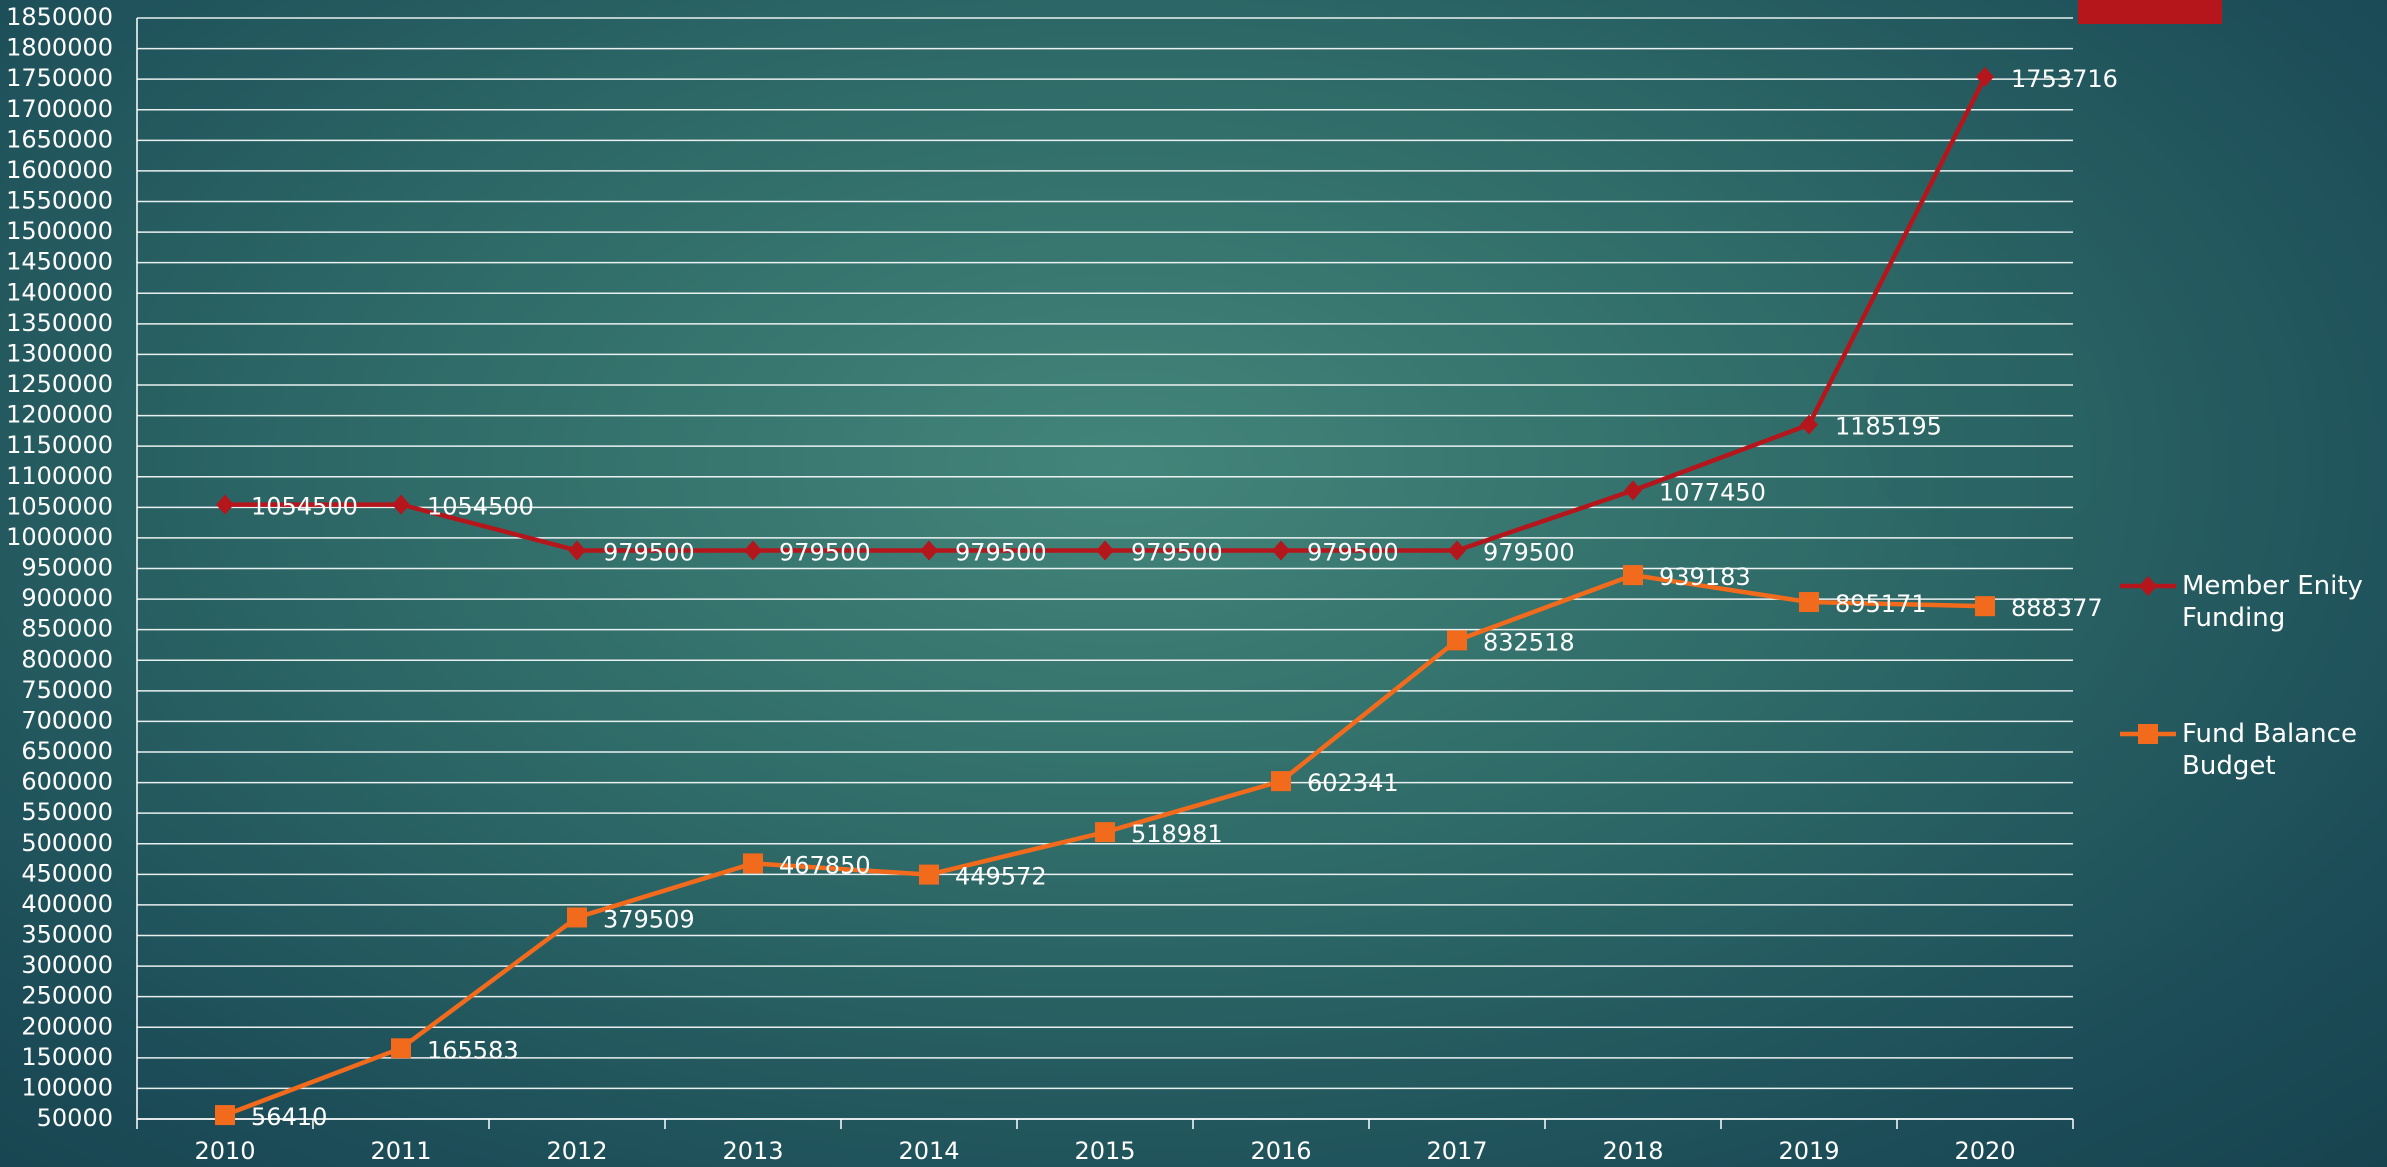  I want to click on legend-label: Member Enity Funding, so click(2272, 602).